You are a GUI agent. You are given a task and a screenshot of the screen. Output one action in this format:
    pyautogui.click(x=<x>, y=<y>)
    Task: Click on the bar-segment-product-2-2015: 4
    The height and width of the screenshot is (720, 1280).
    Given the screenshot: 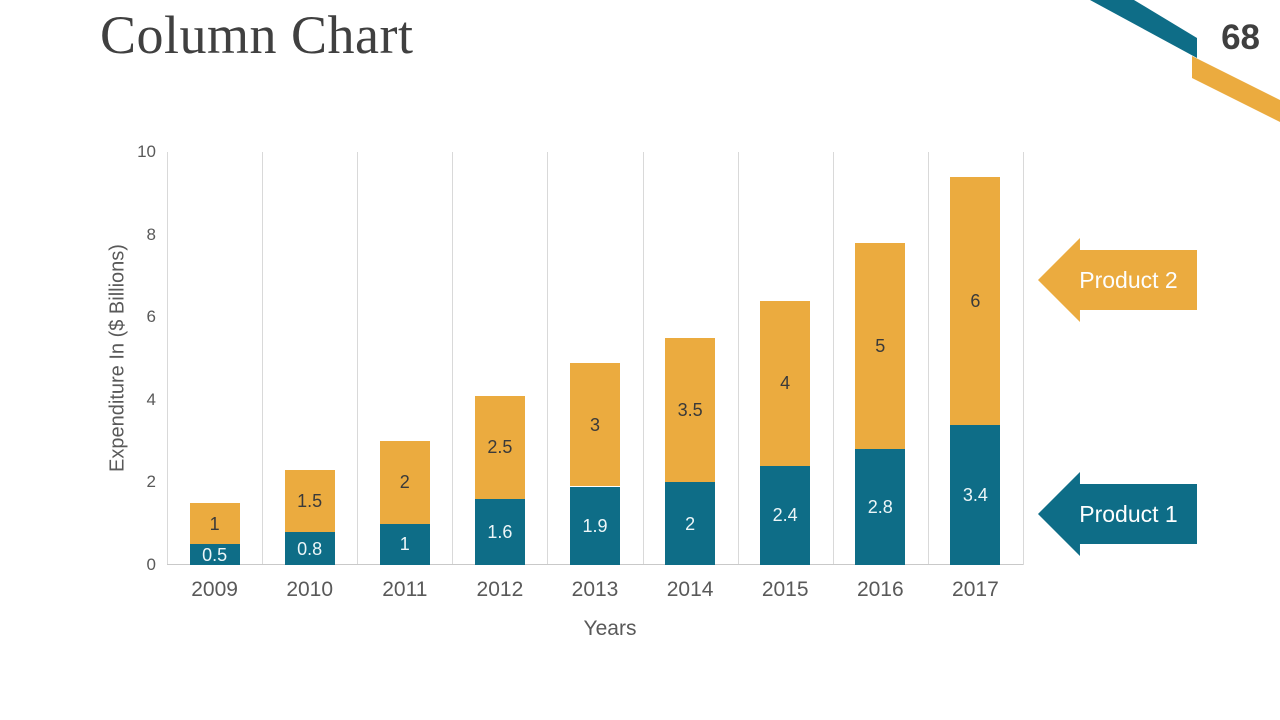 What is the action you would take?
    pyautogui.click(x=785, y=383)
    